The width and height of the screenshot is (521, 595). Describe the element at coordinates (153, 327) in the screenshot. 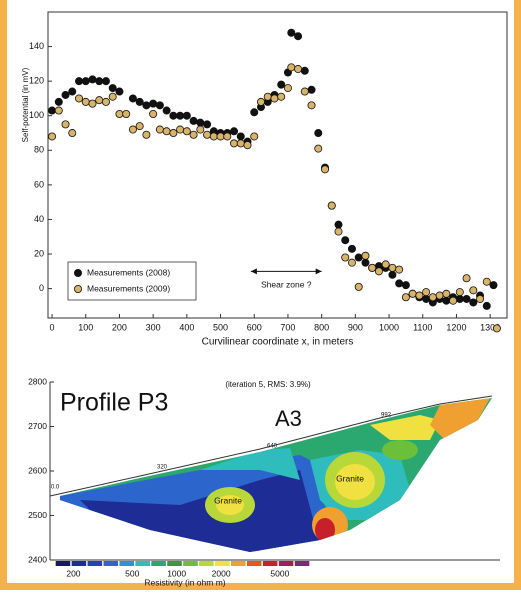

I see `x-tick-label: 300` at that location.